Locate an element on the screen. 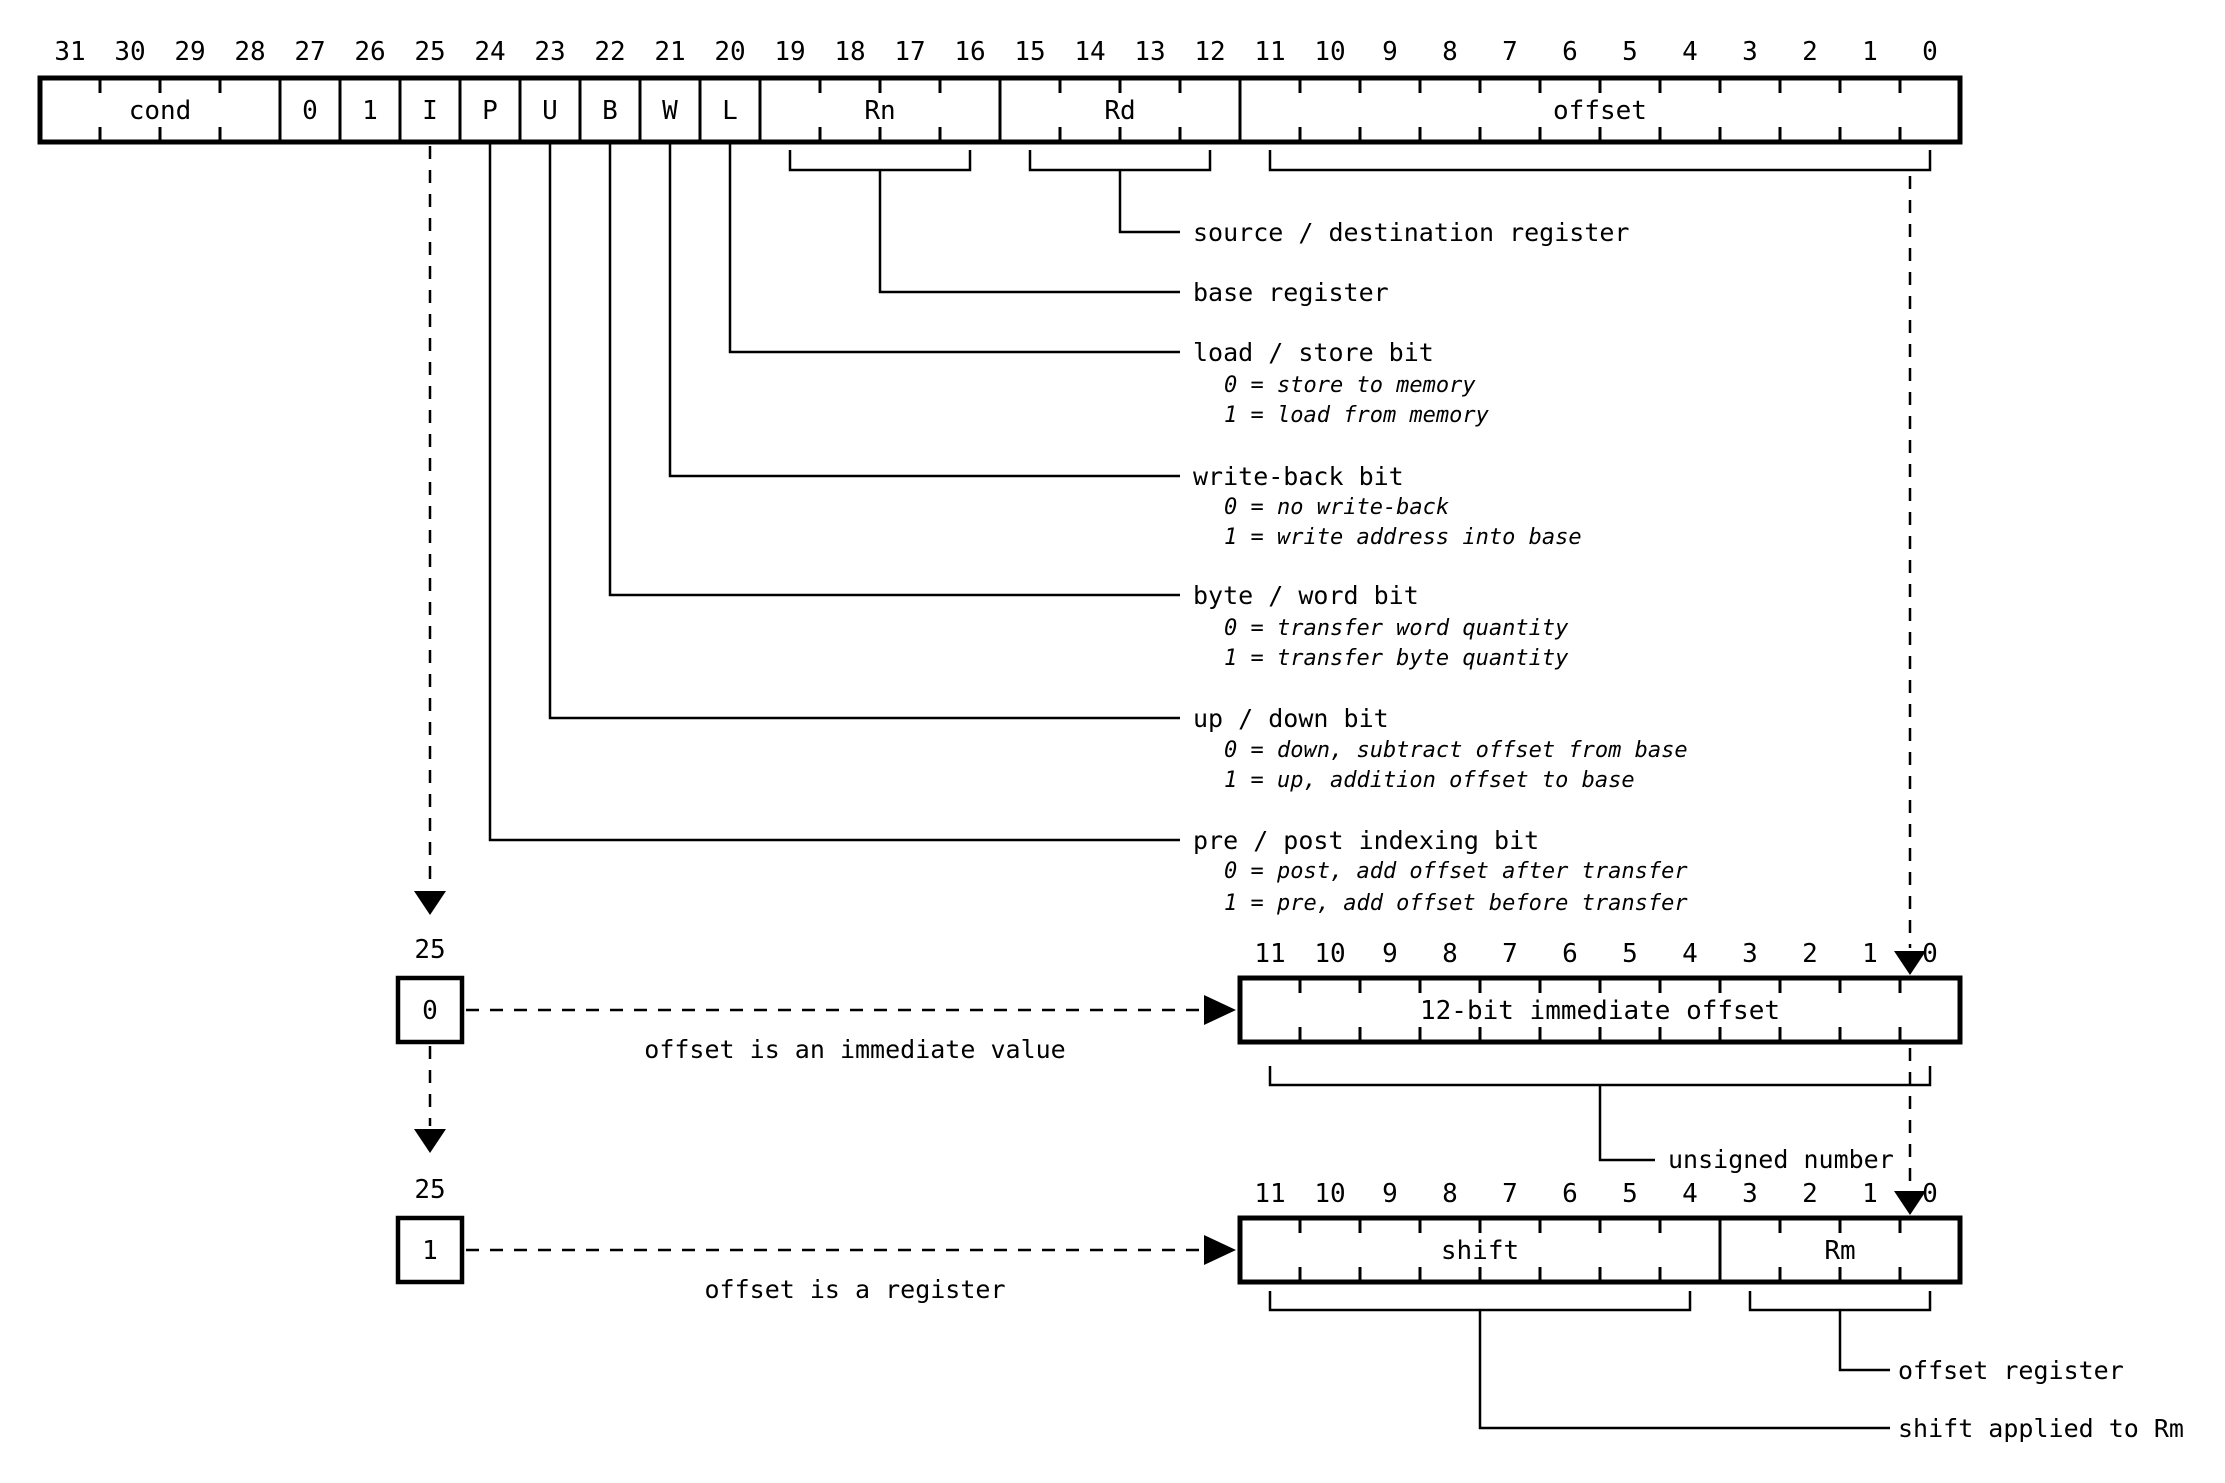 This screenshot has height=1483, width=2225. field-label-l: L is located at coordinates (730, 111).